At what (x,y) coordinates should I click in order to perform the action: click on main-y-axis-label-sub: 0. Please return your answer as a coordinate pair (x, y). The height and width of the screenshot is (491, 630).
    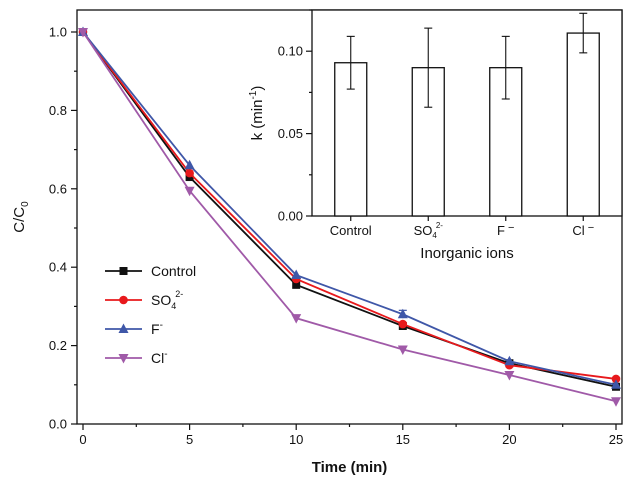
    Looking at the image, I should click on (25, 204).